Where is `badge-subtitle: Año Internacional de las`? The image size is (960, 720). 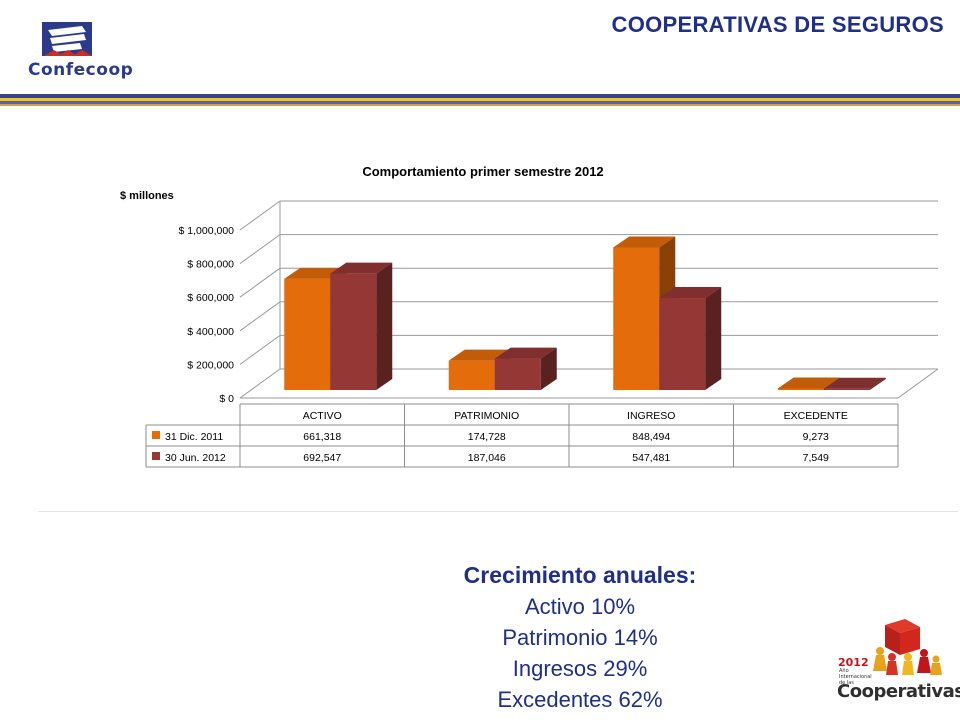
badge-subtitle: Año Internacional de las is located at coordinates (855, 677).